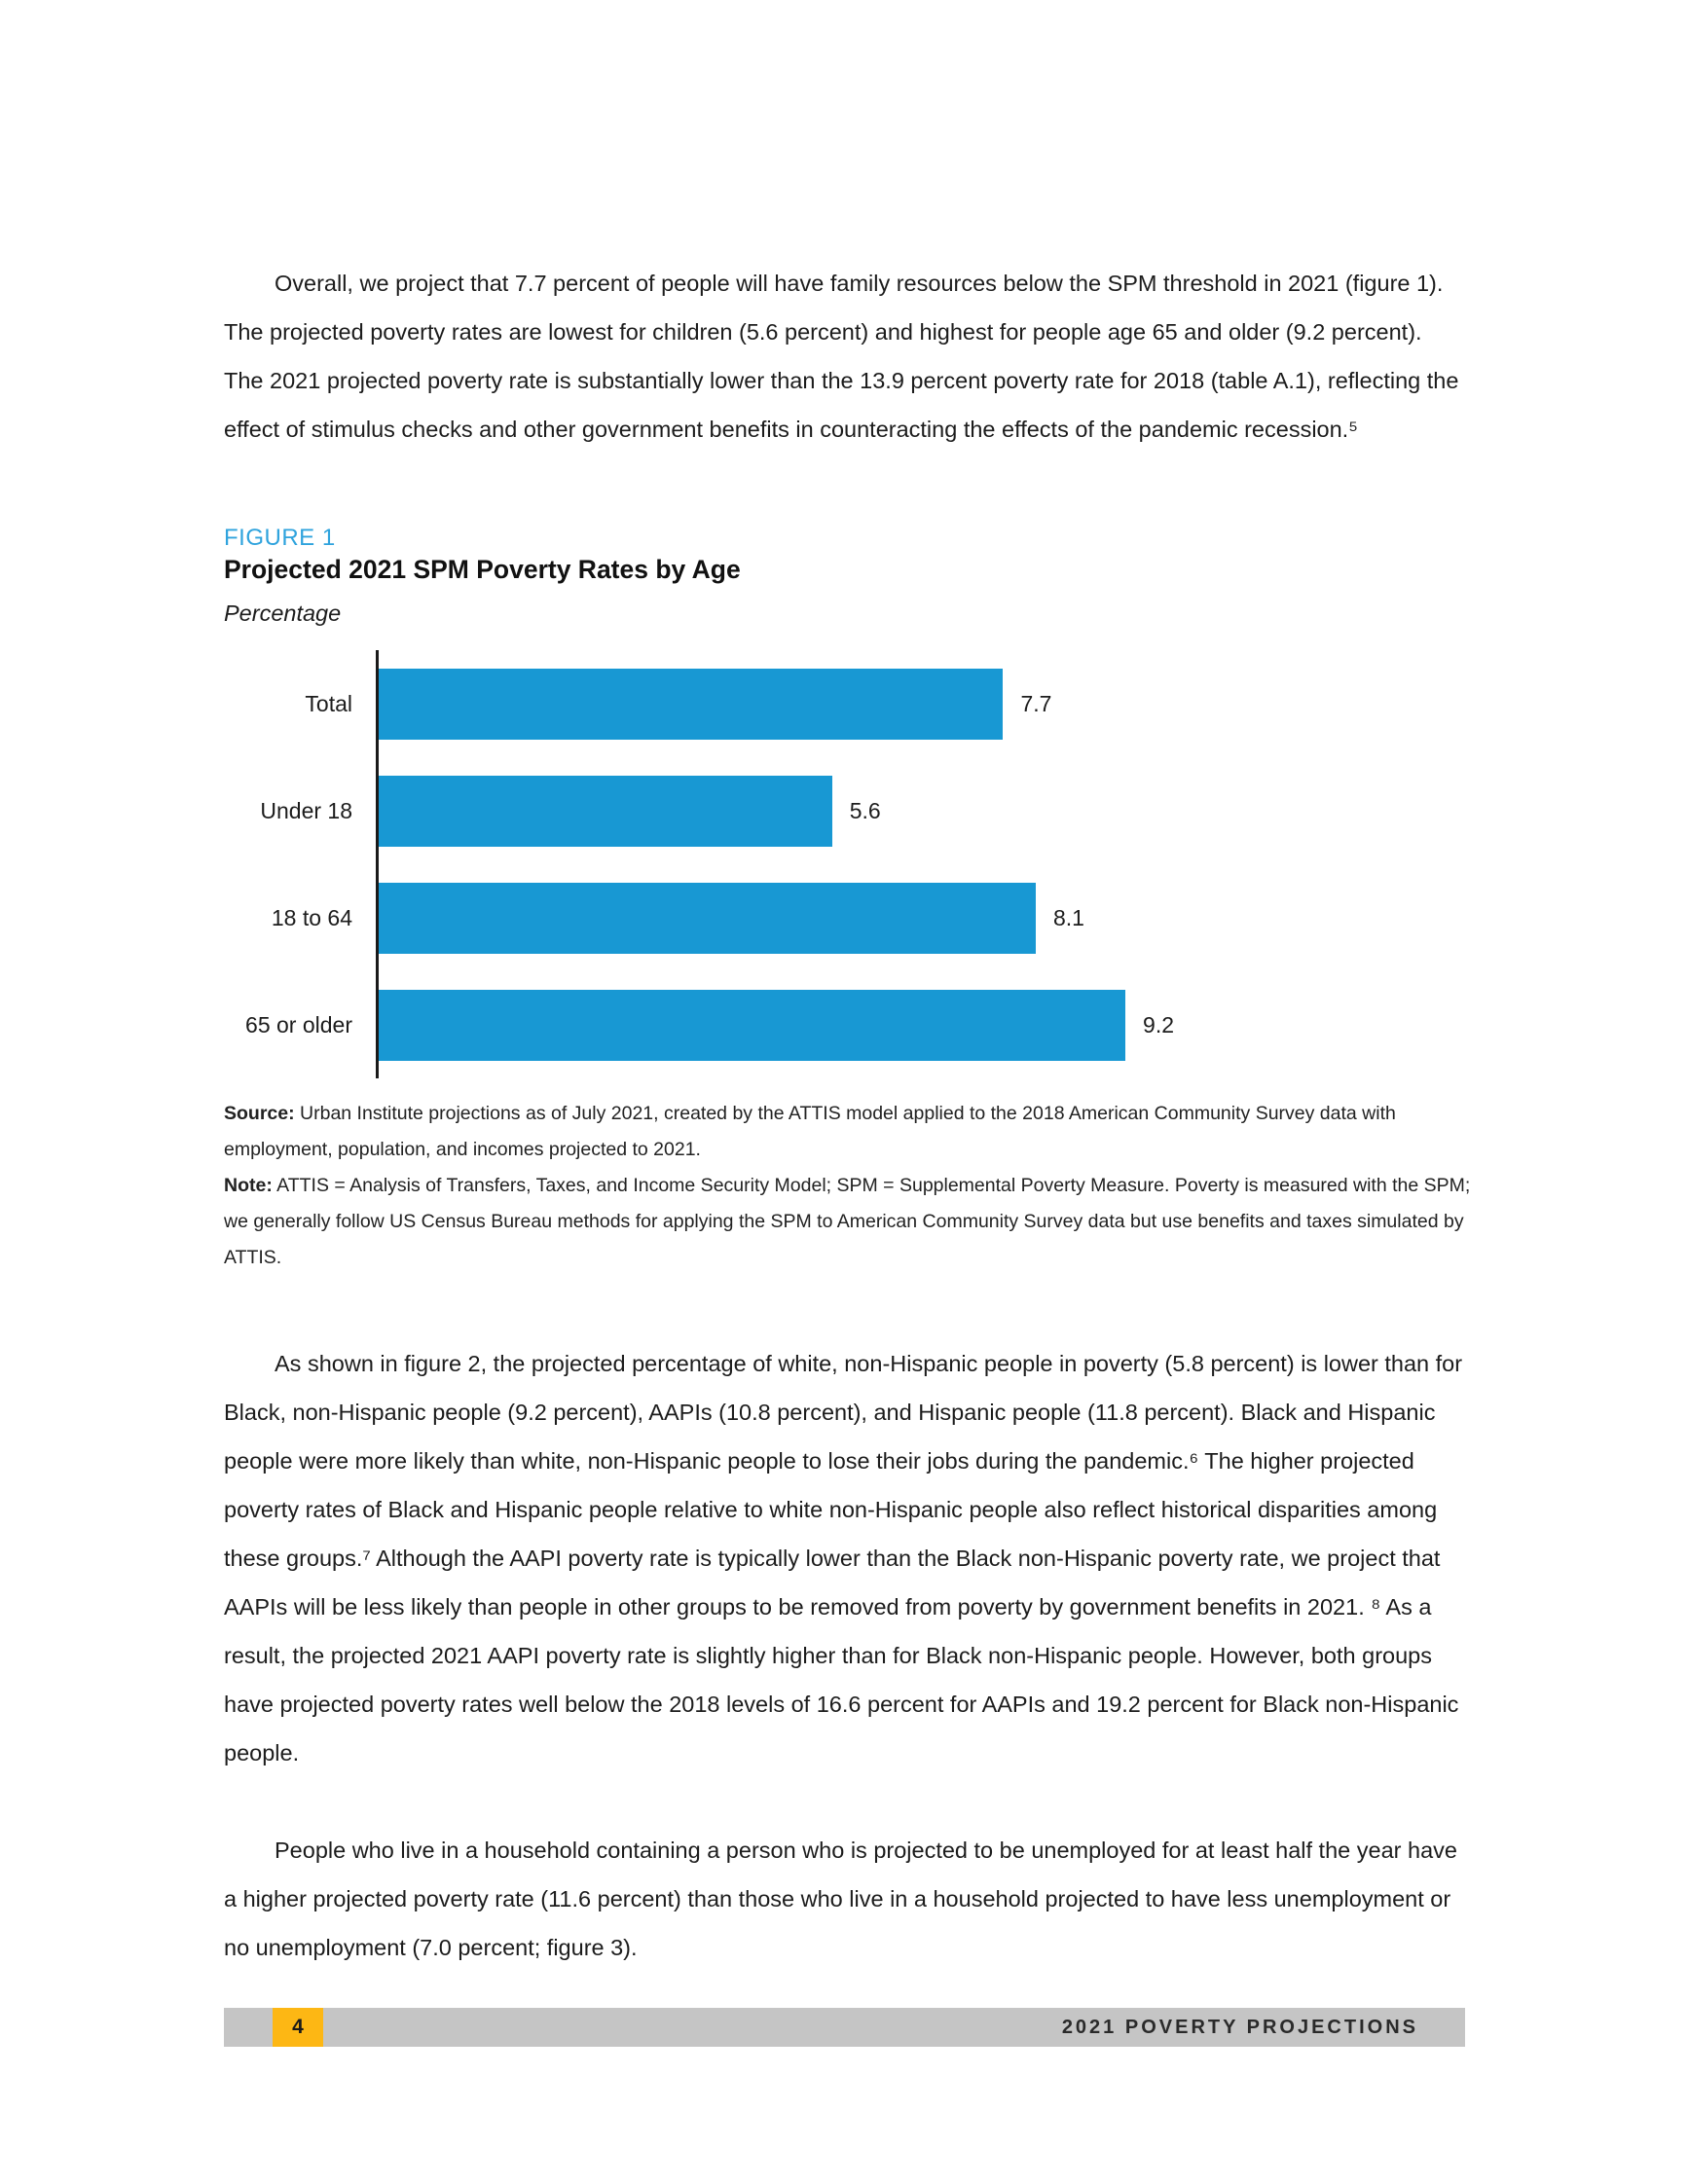  I want to click on figure-title: Projected 2021 SPM Poverty Rates by Age, so click(482, 569).